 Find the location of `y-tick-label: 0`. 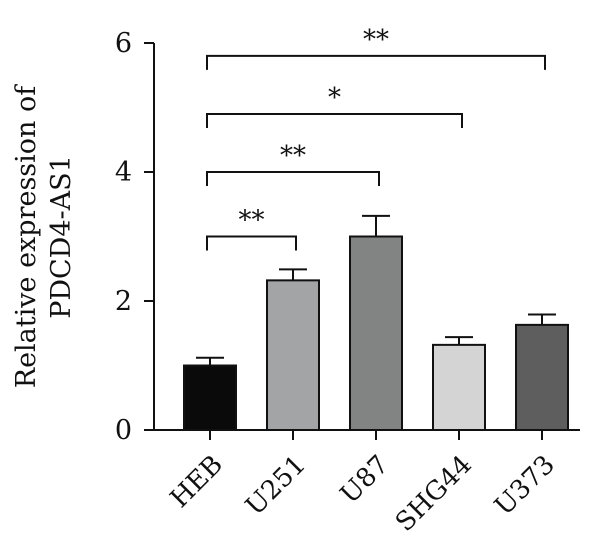

y-tick-label: 0 is located at coordinates (123, 430).